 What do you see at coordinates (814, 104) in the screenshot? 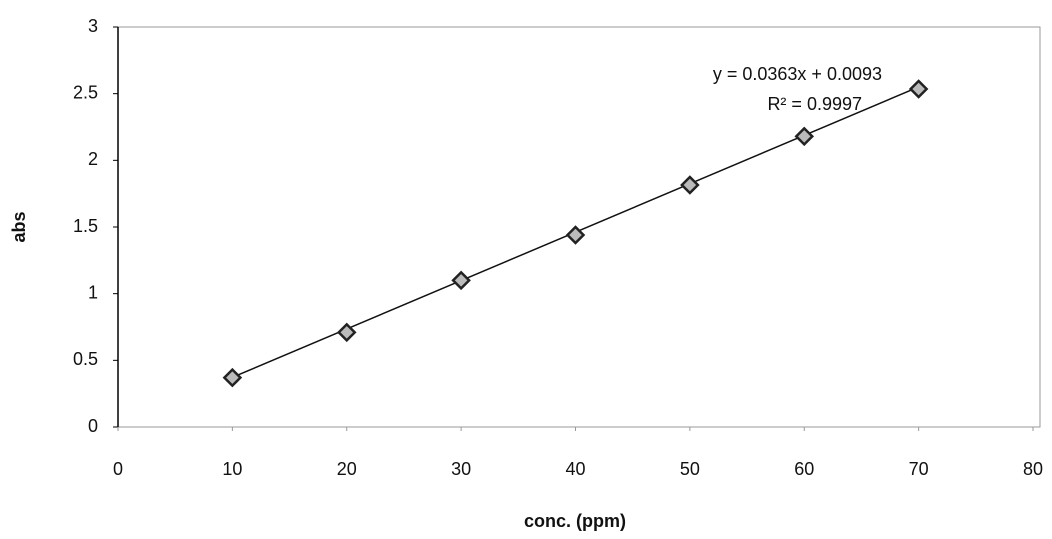
I see `trendline-r2: R² = 0.9997` at bounding box center [814, 104].